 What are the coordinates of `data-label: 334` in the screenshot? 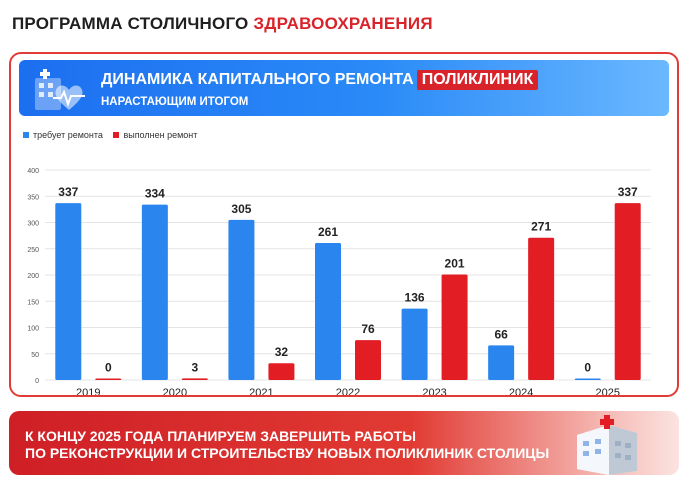 It's located at (155, 194).